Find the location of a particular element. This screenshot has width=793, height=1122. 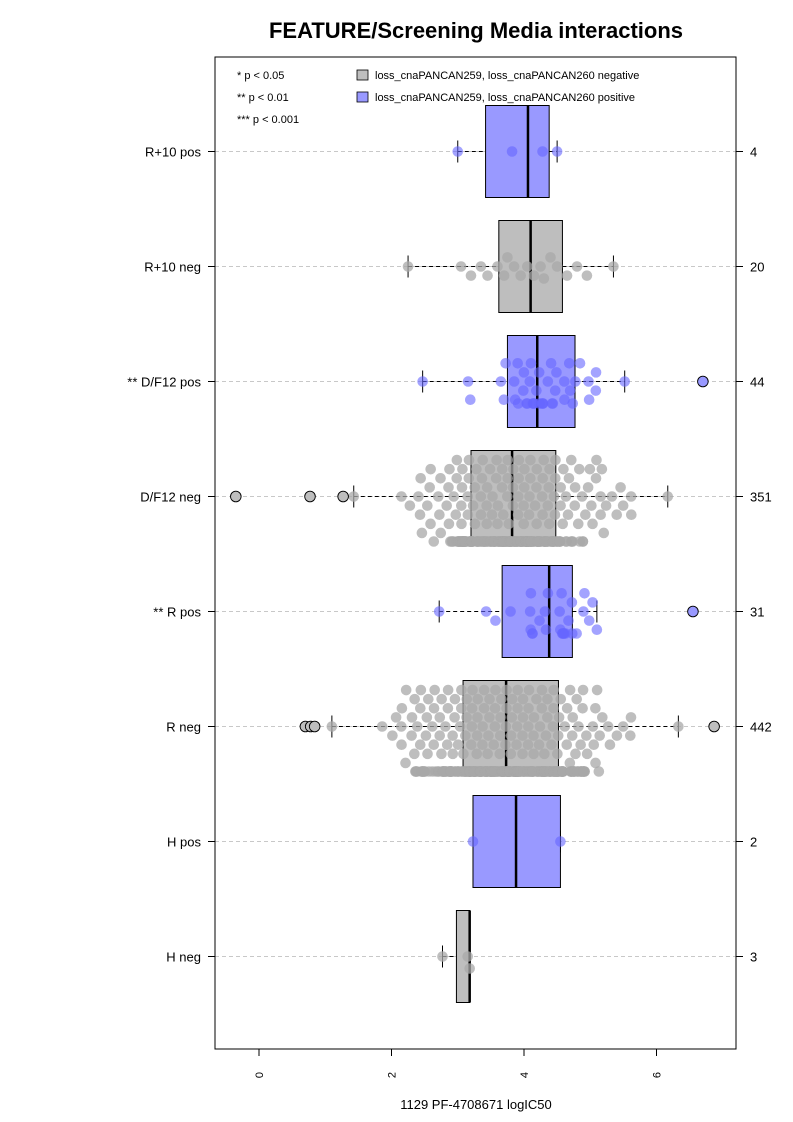

x-axis-label: 1129 PF-4708671 logIC50 is located at coordinates (476, 1104).